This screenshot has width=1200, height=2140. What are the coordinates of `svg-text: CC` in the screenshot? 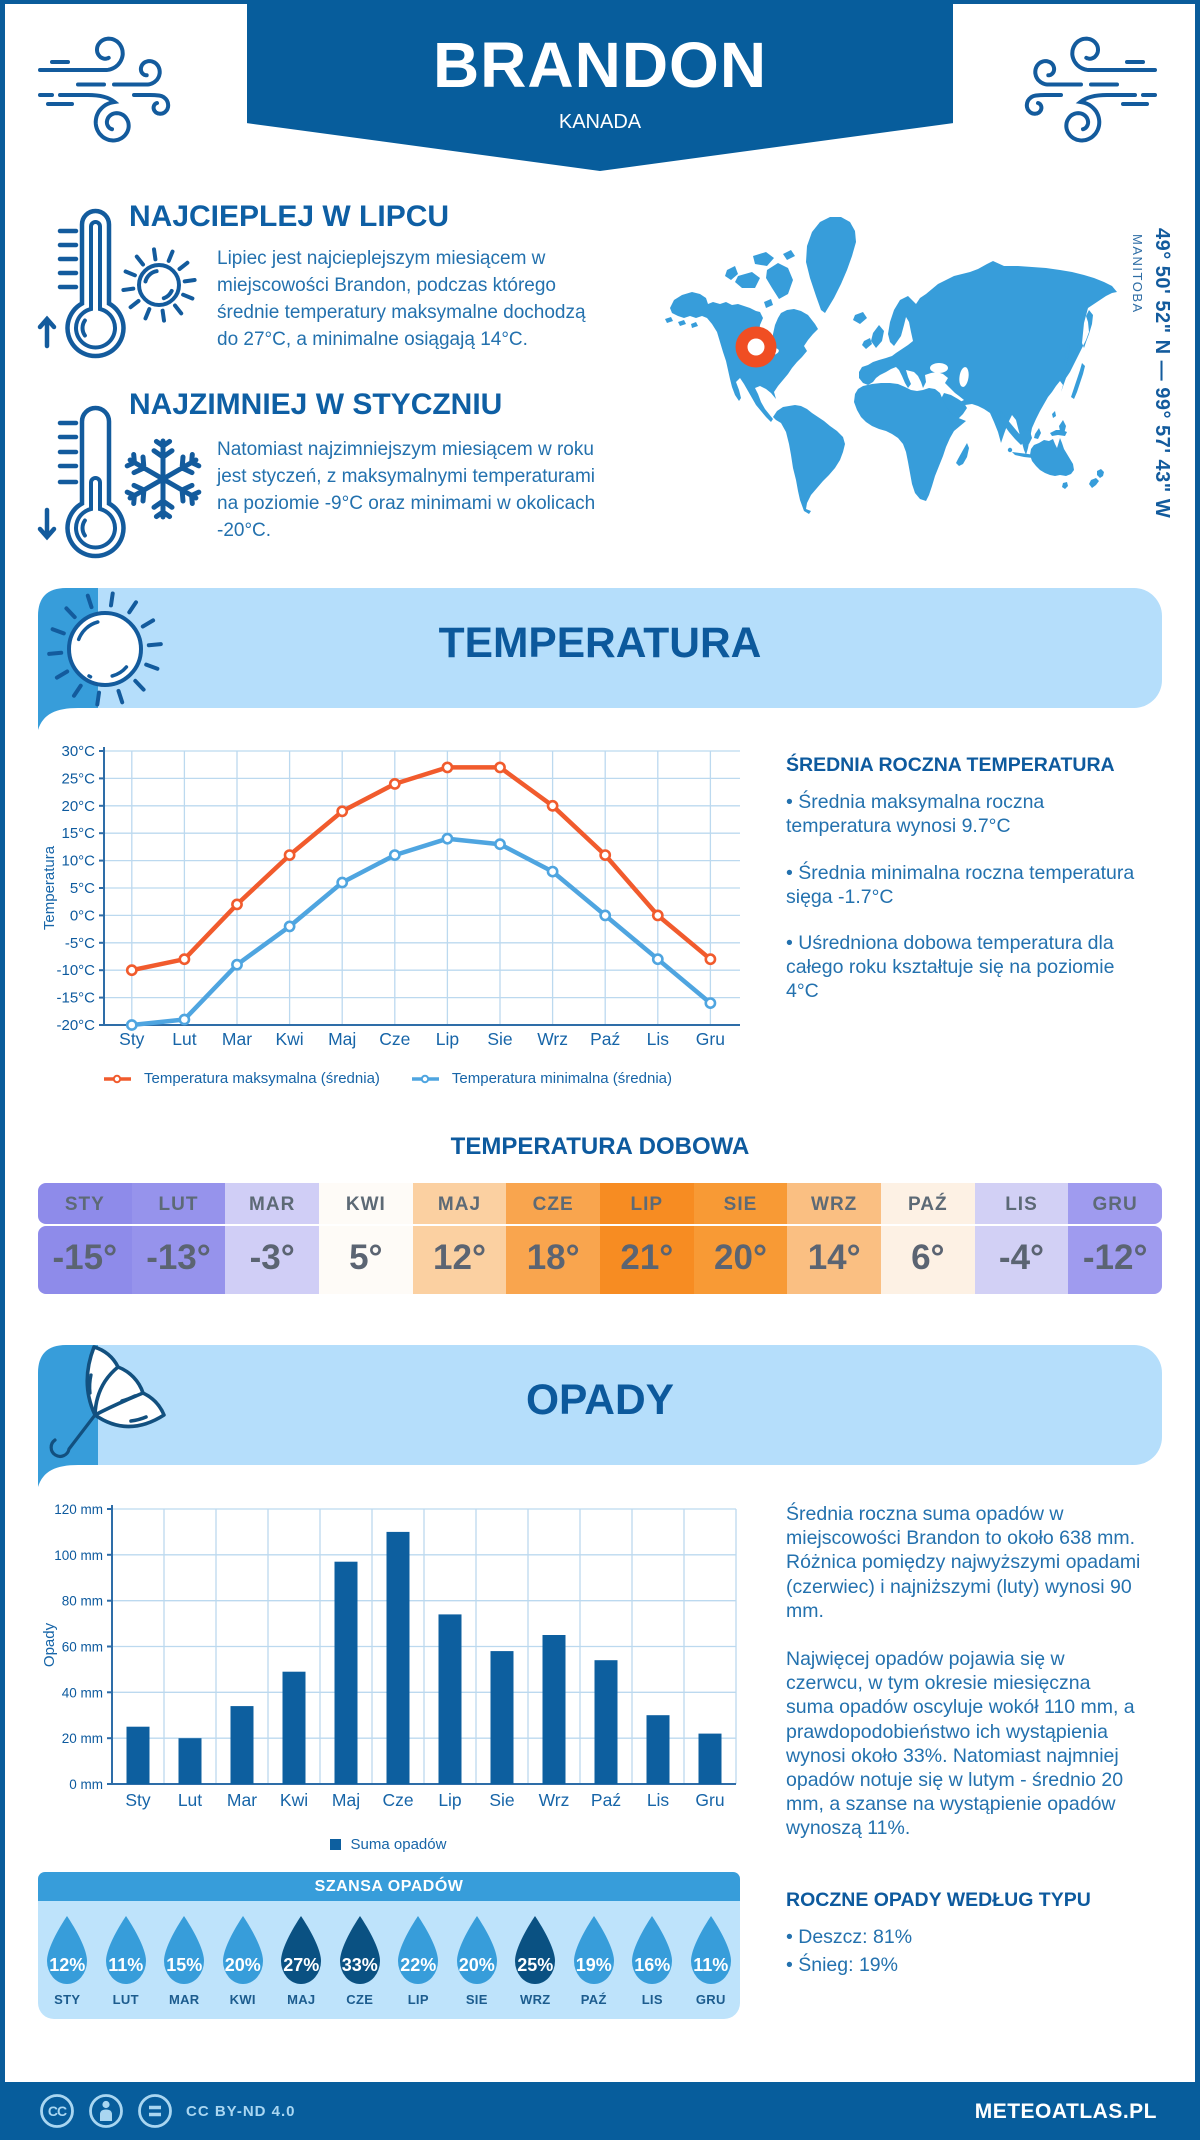 It's located at (57, 2111).